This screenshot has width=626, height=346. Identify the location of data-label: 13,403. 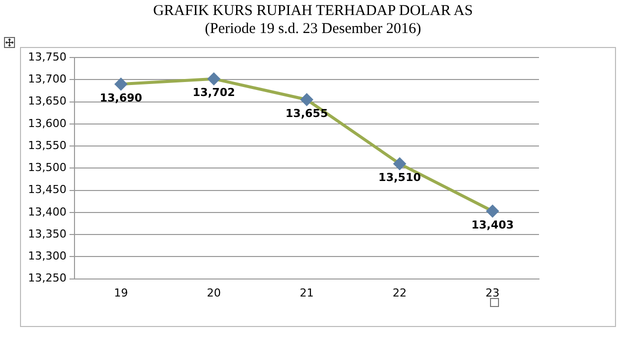
(492, 225).